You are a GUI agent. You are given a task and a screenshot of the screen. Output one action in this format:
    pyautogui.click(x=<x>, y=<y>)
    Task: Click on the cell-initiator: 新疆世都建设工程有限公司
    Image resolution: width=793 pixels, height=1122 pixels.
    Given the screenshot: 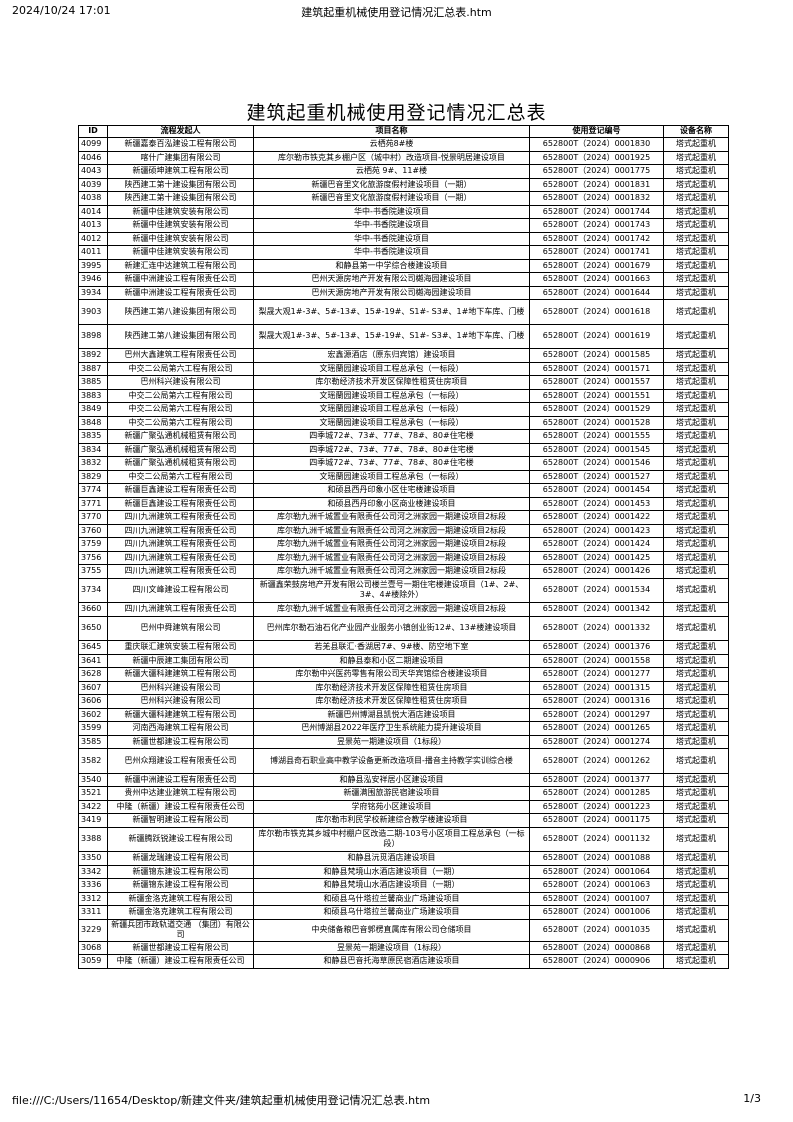 What is the action you would take?
    pyautogui.click(x=180, y=741)
    